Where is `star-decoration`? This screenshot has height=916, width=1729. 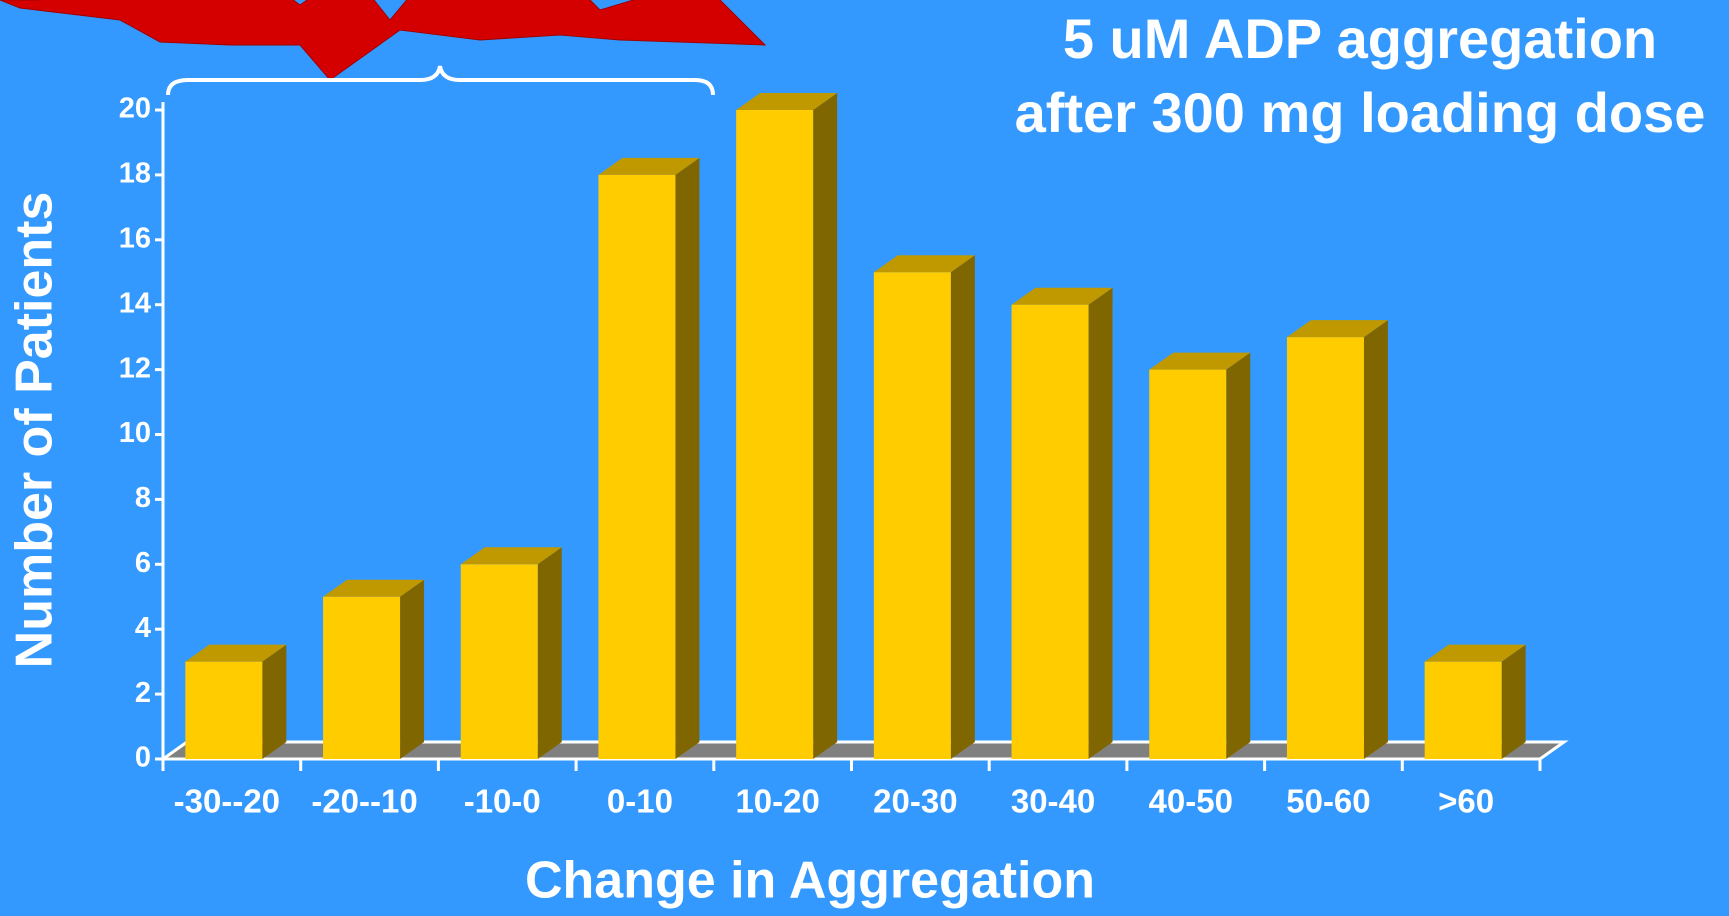 star-decoration is located at coordinates (383, 40).